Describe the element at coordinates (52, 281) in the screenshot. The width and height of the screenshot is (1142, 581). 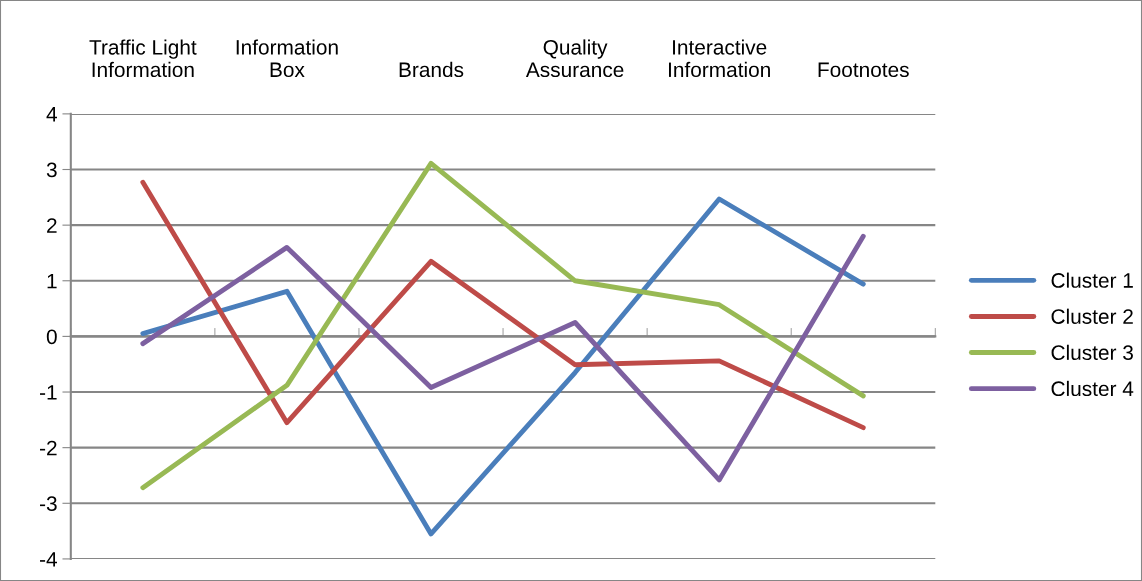
I see `y-tick-label: 1` at that location.